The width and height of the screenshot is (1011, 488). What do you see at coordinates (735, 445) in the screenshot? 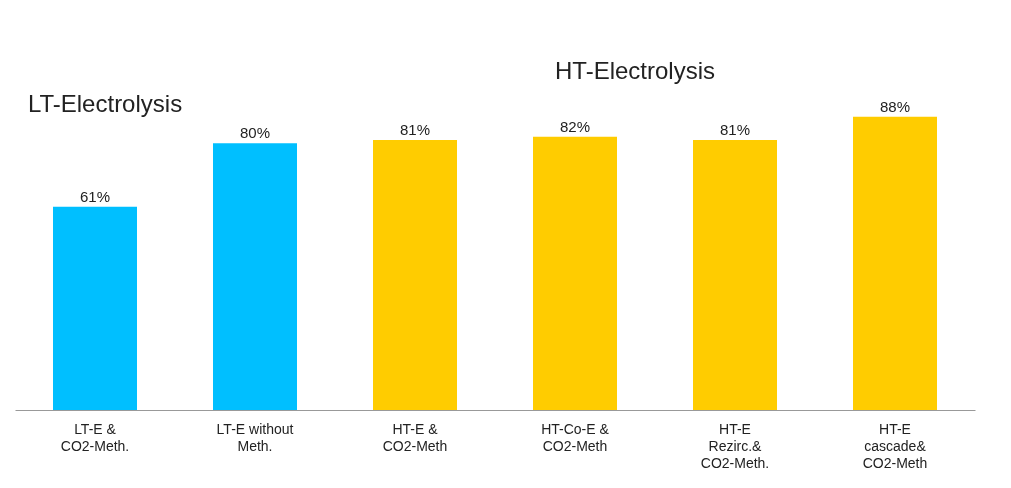
I see `x-tick-label: HT-E Rezirc.& CO2-Meth.` at bounding box center [735, 445].